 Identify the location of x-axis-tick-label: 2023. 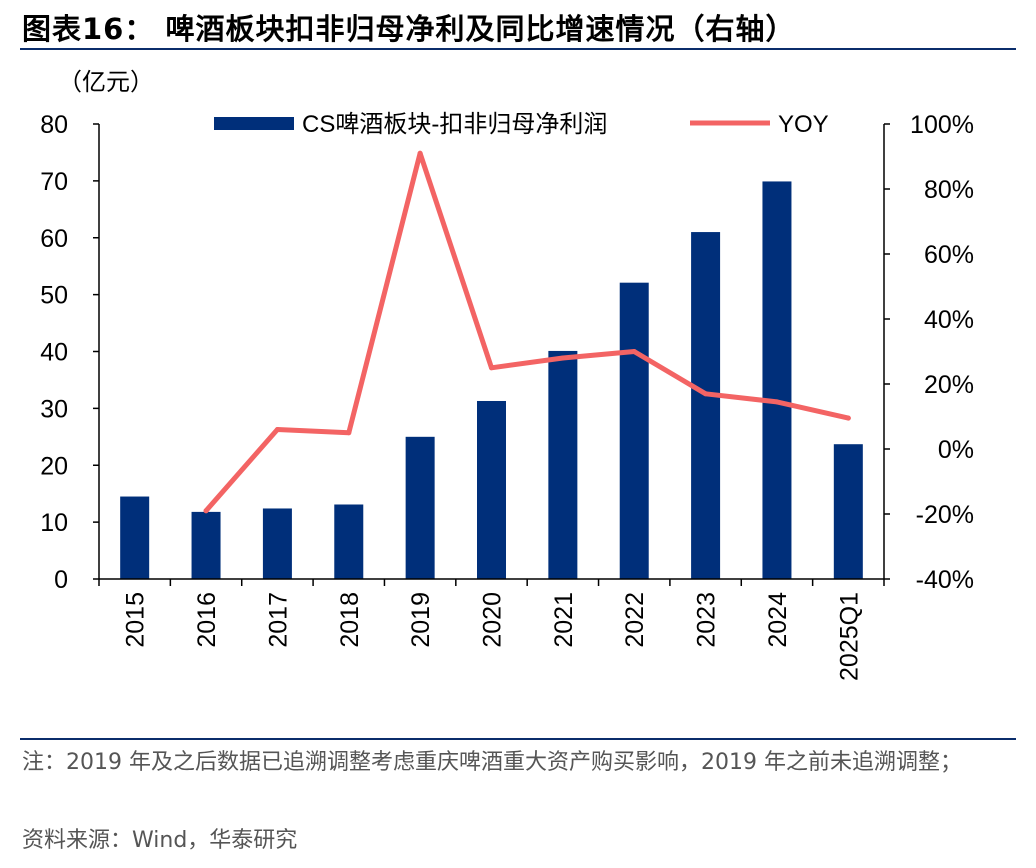
(707, 620).